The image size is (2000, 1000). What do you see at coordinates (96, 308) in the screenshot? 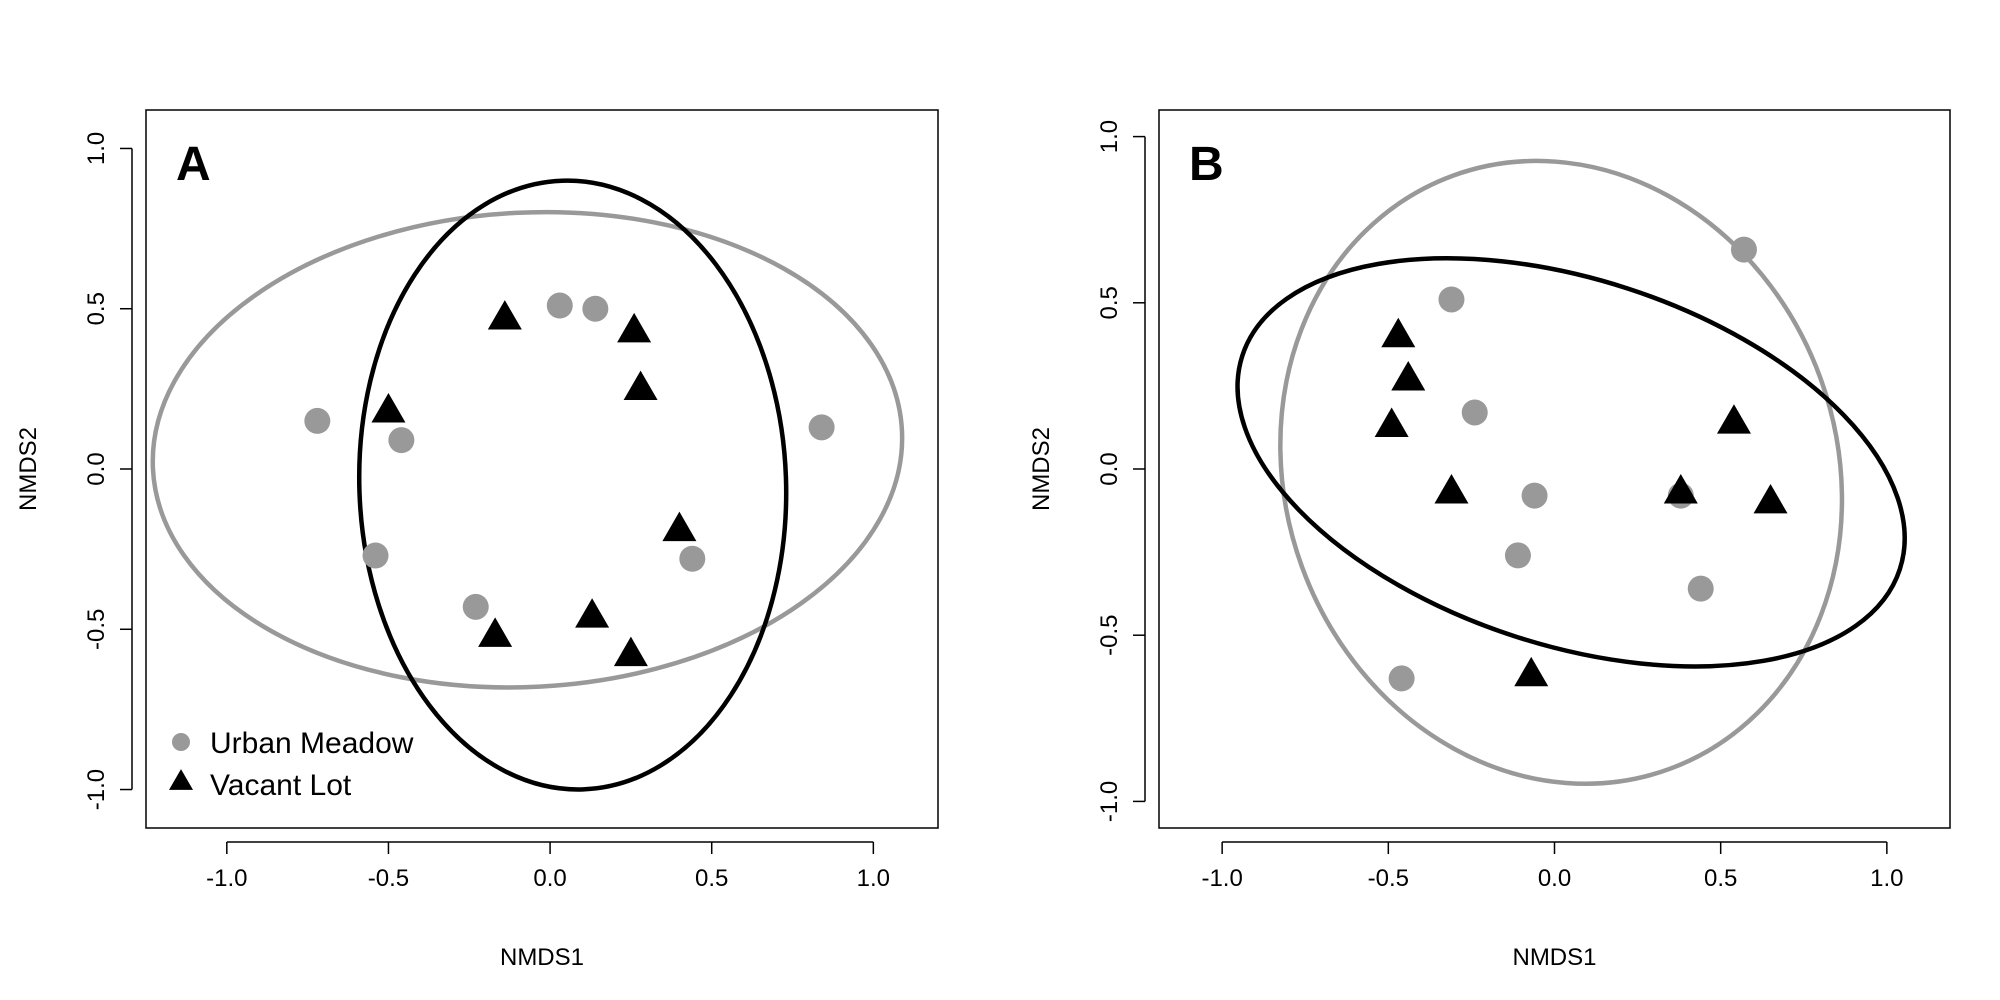
I see `panel-a-y-tick-label-4: 0.5` at bounding box center [96, 308].